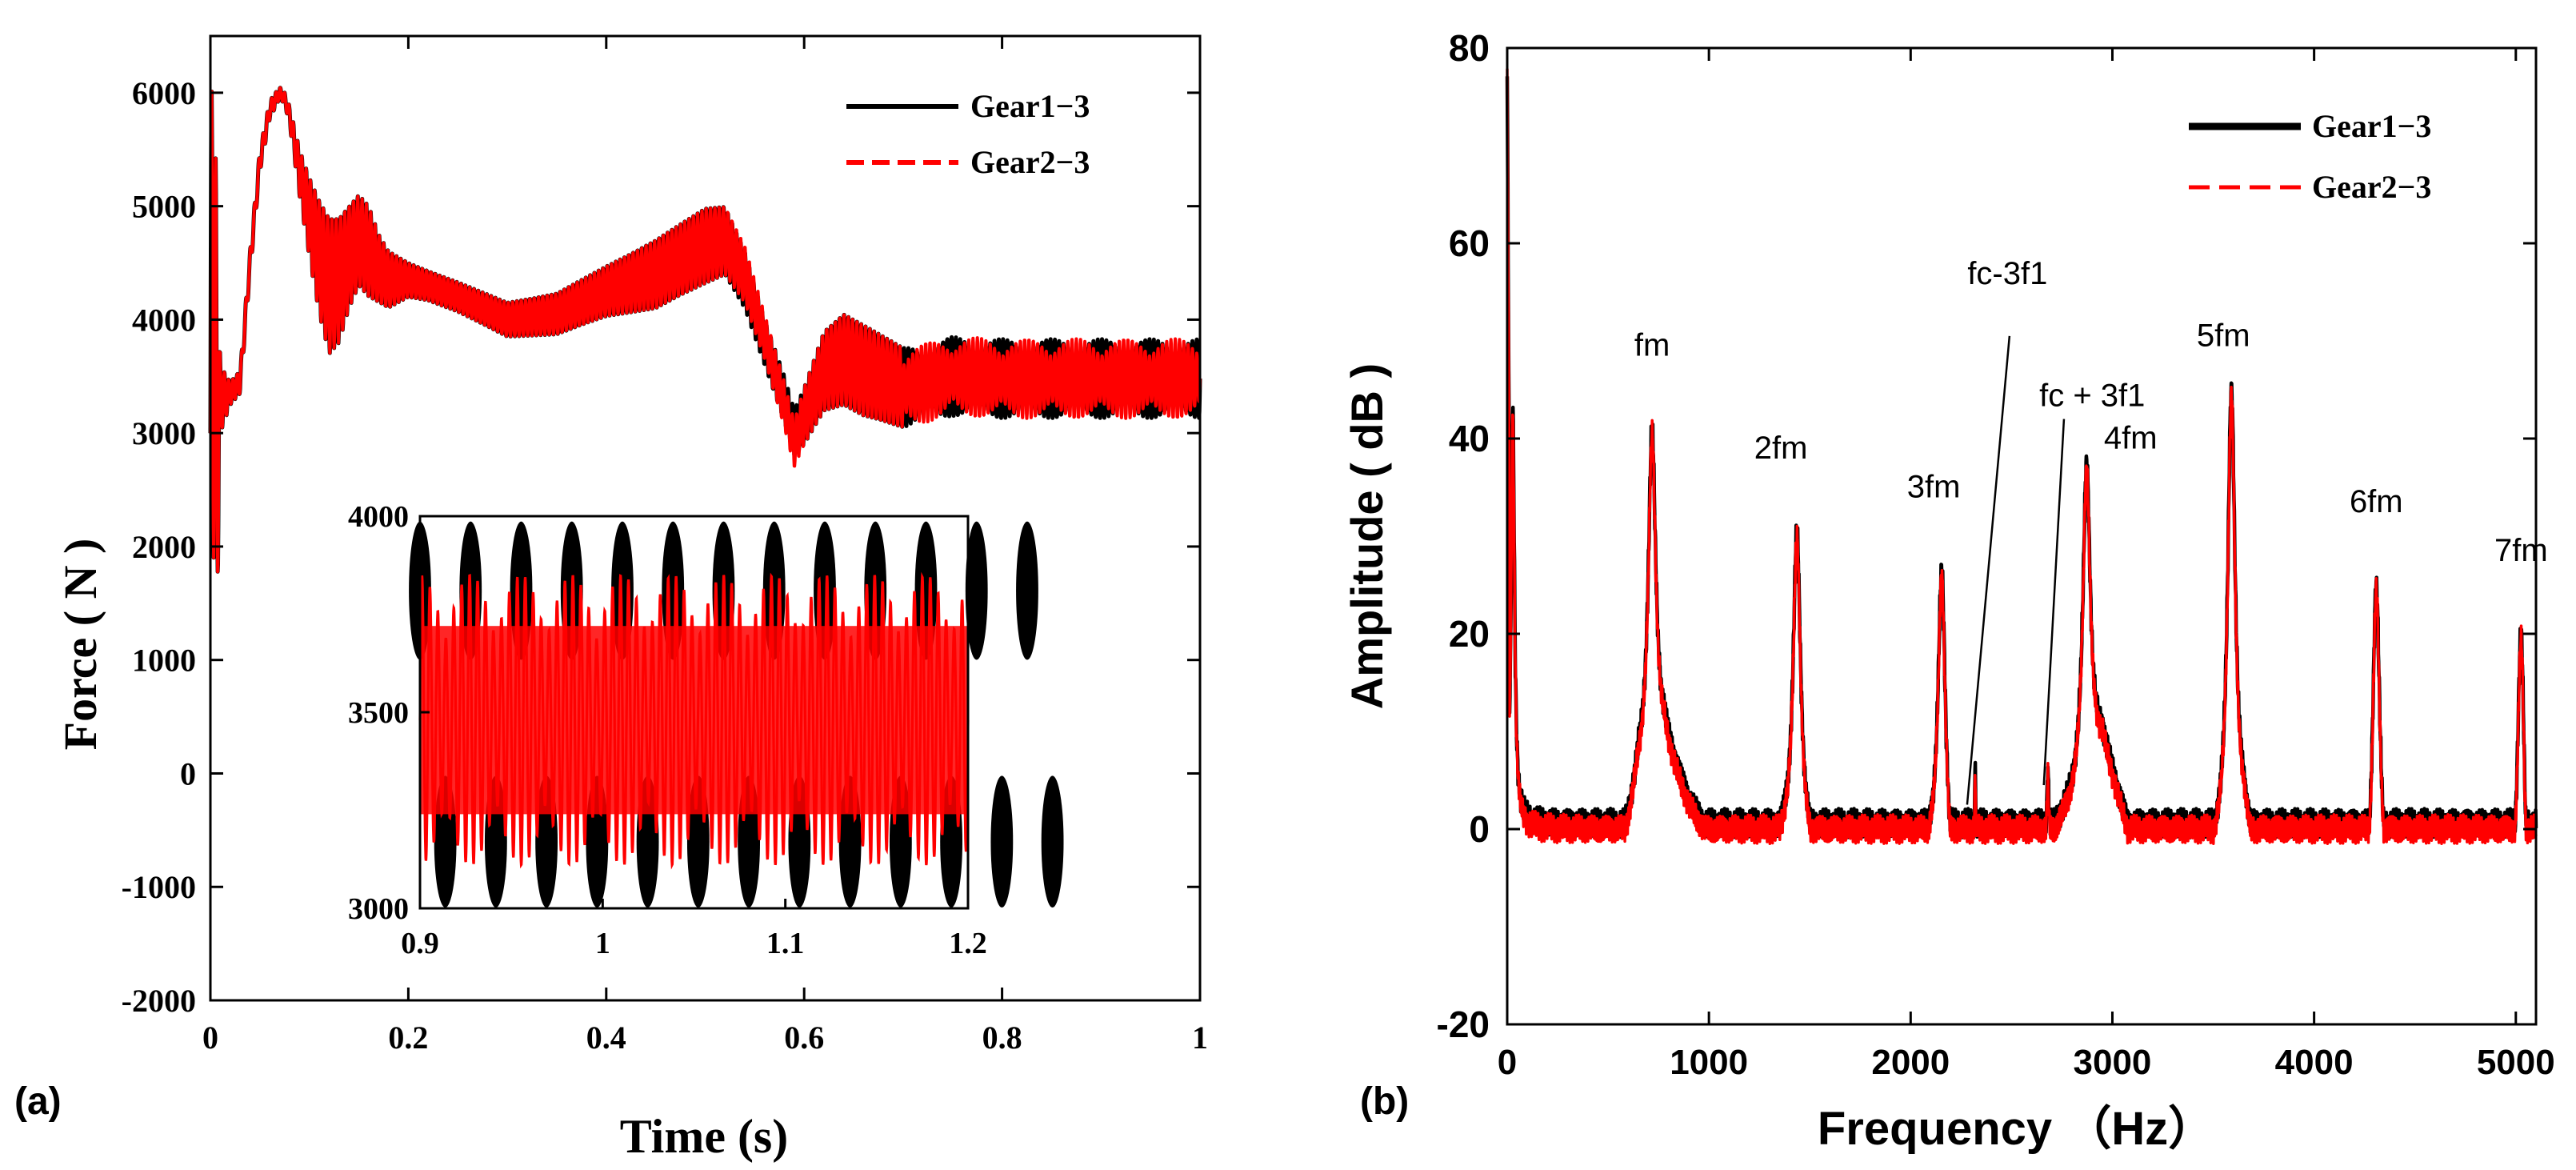 This screenshot has height=1170, width=2576. I want to click on panel-a-label: (a), so click(38, 1101).